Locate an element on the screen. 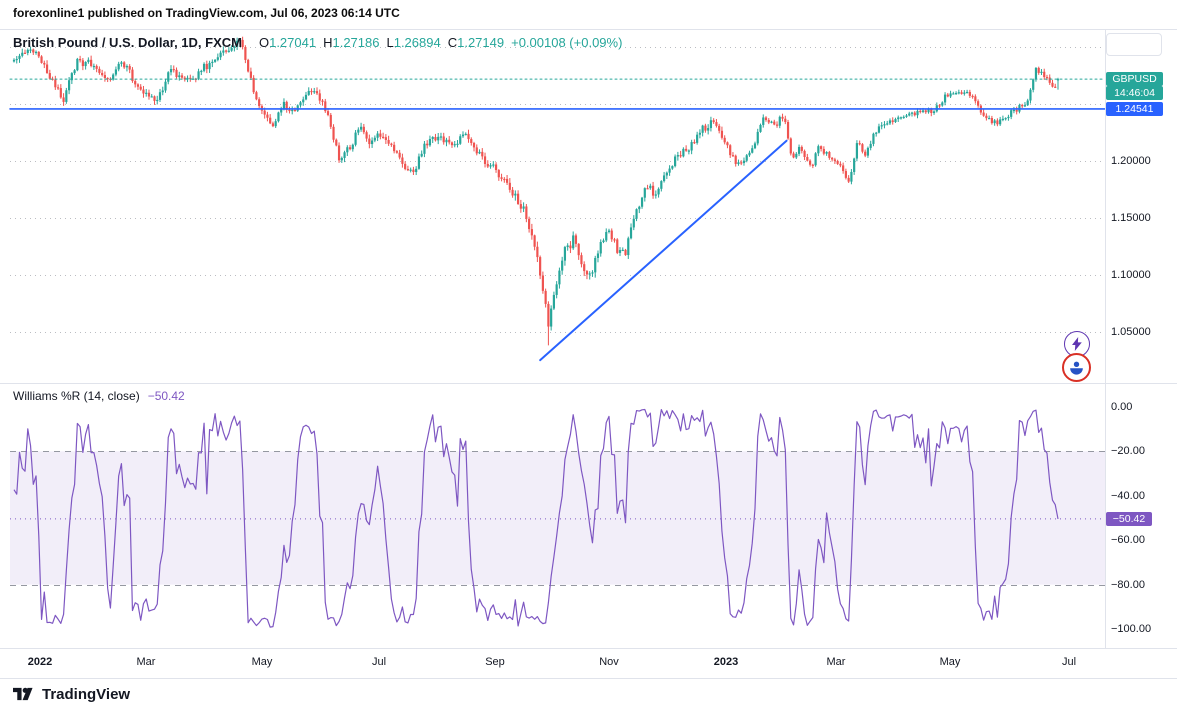 Image resolution: width=1177 pixels, height=713 pixels. price-axis: 1.20000 1.15000 1.10000 1.05000 is located at coordinates (1141, 206).